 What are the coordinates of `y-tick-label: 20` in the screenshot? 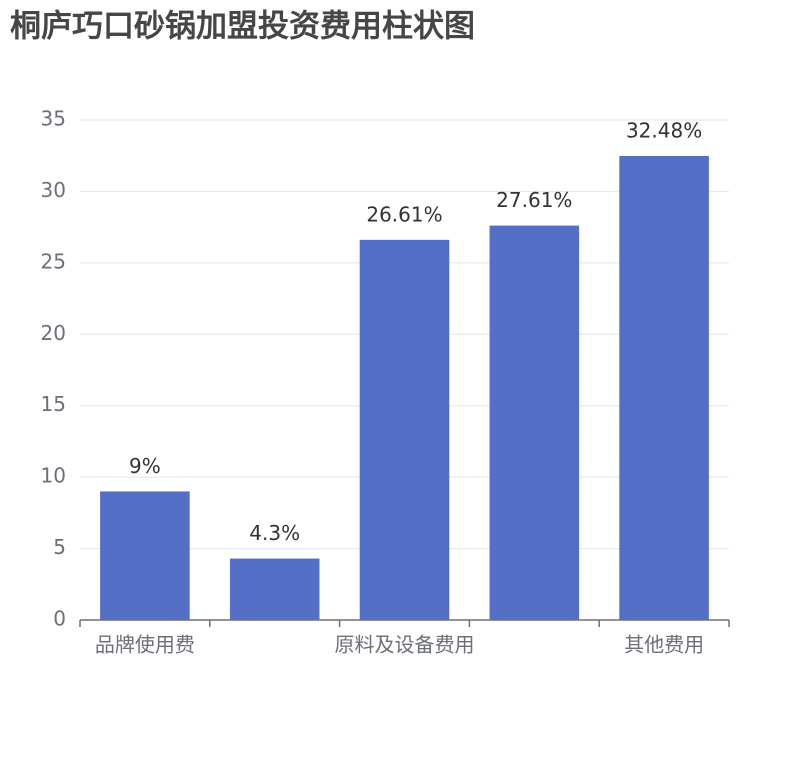 It's located at (53, 333).